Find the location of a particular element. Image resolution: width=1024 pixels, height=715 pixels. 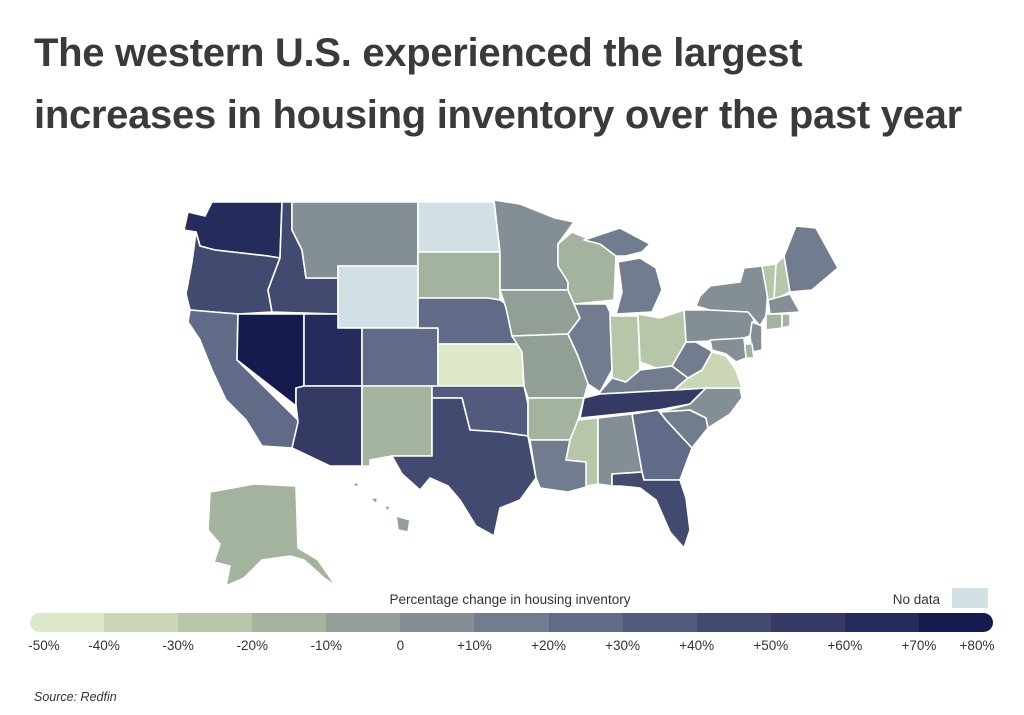

state-florida is located at coordinates (651, 510).